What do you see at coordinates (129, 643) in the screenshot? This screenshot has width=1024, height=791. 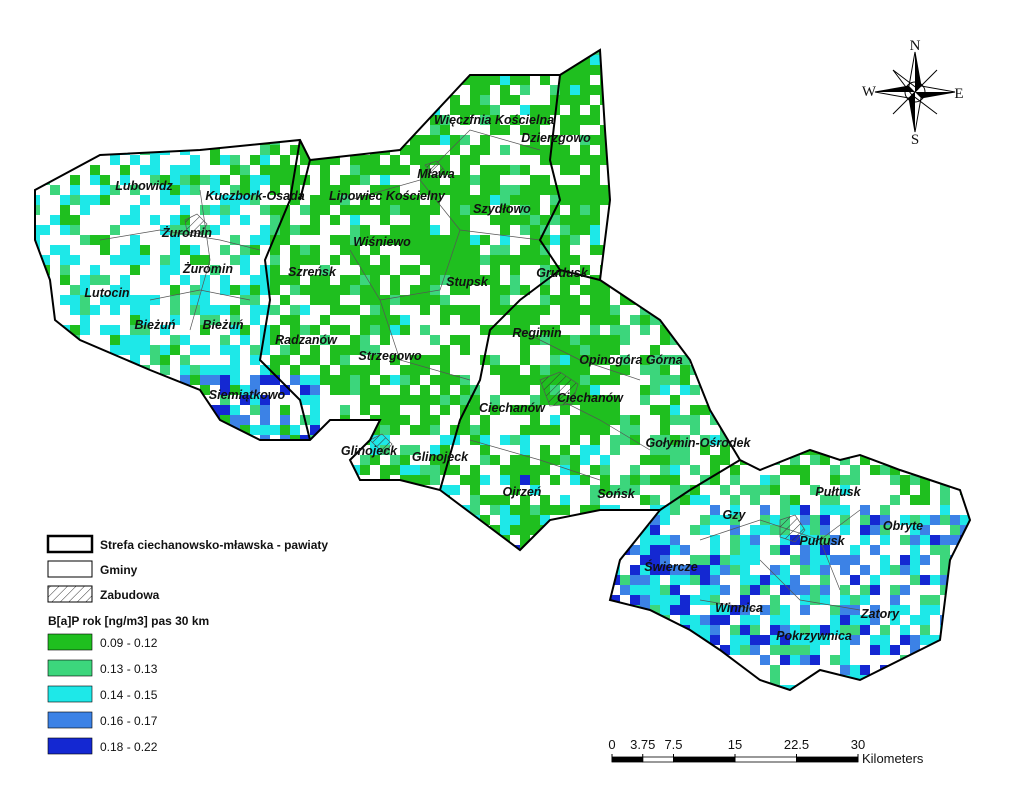 I see `legend-label: 0.09 - 0.12` at bounding box center [129, 643].